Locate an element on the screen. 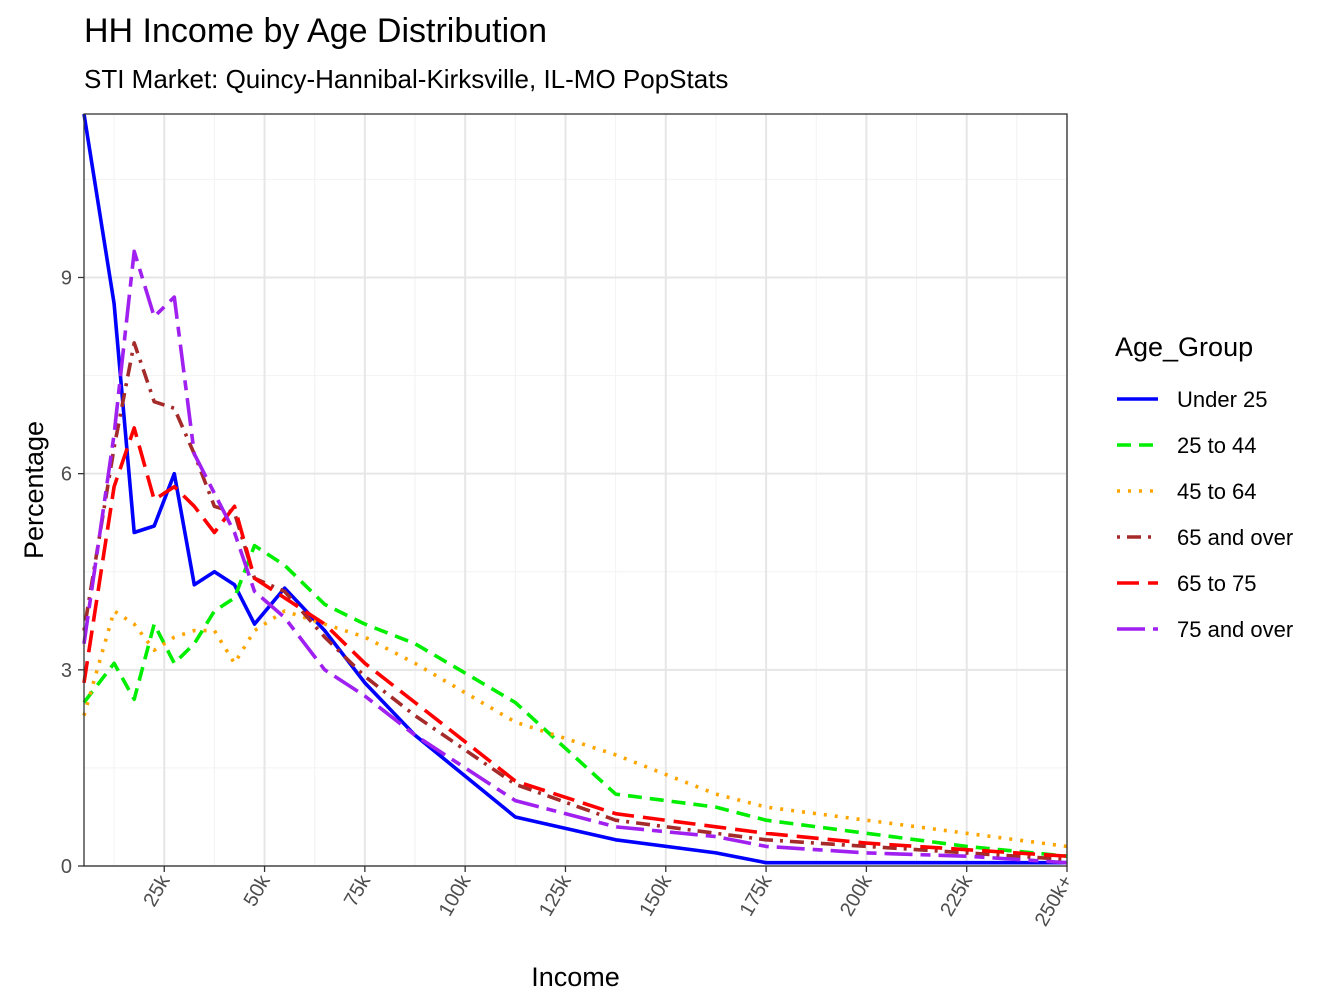 The image size is (1344, 1008). legend-label: 65 to 75 is located at coordinates (1217, 583).